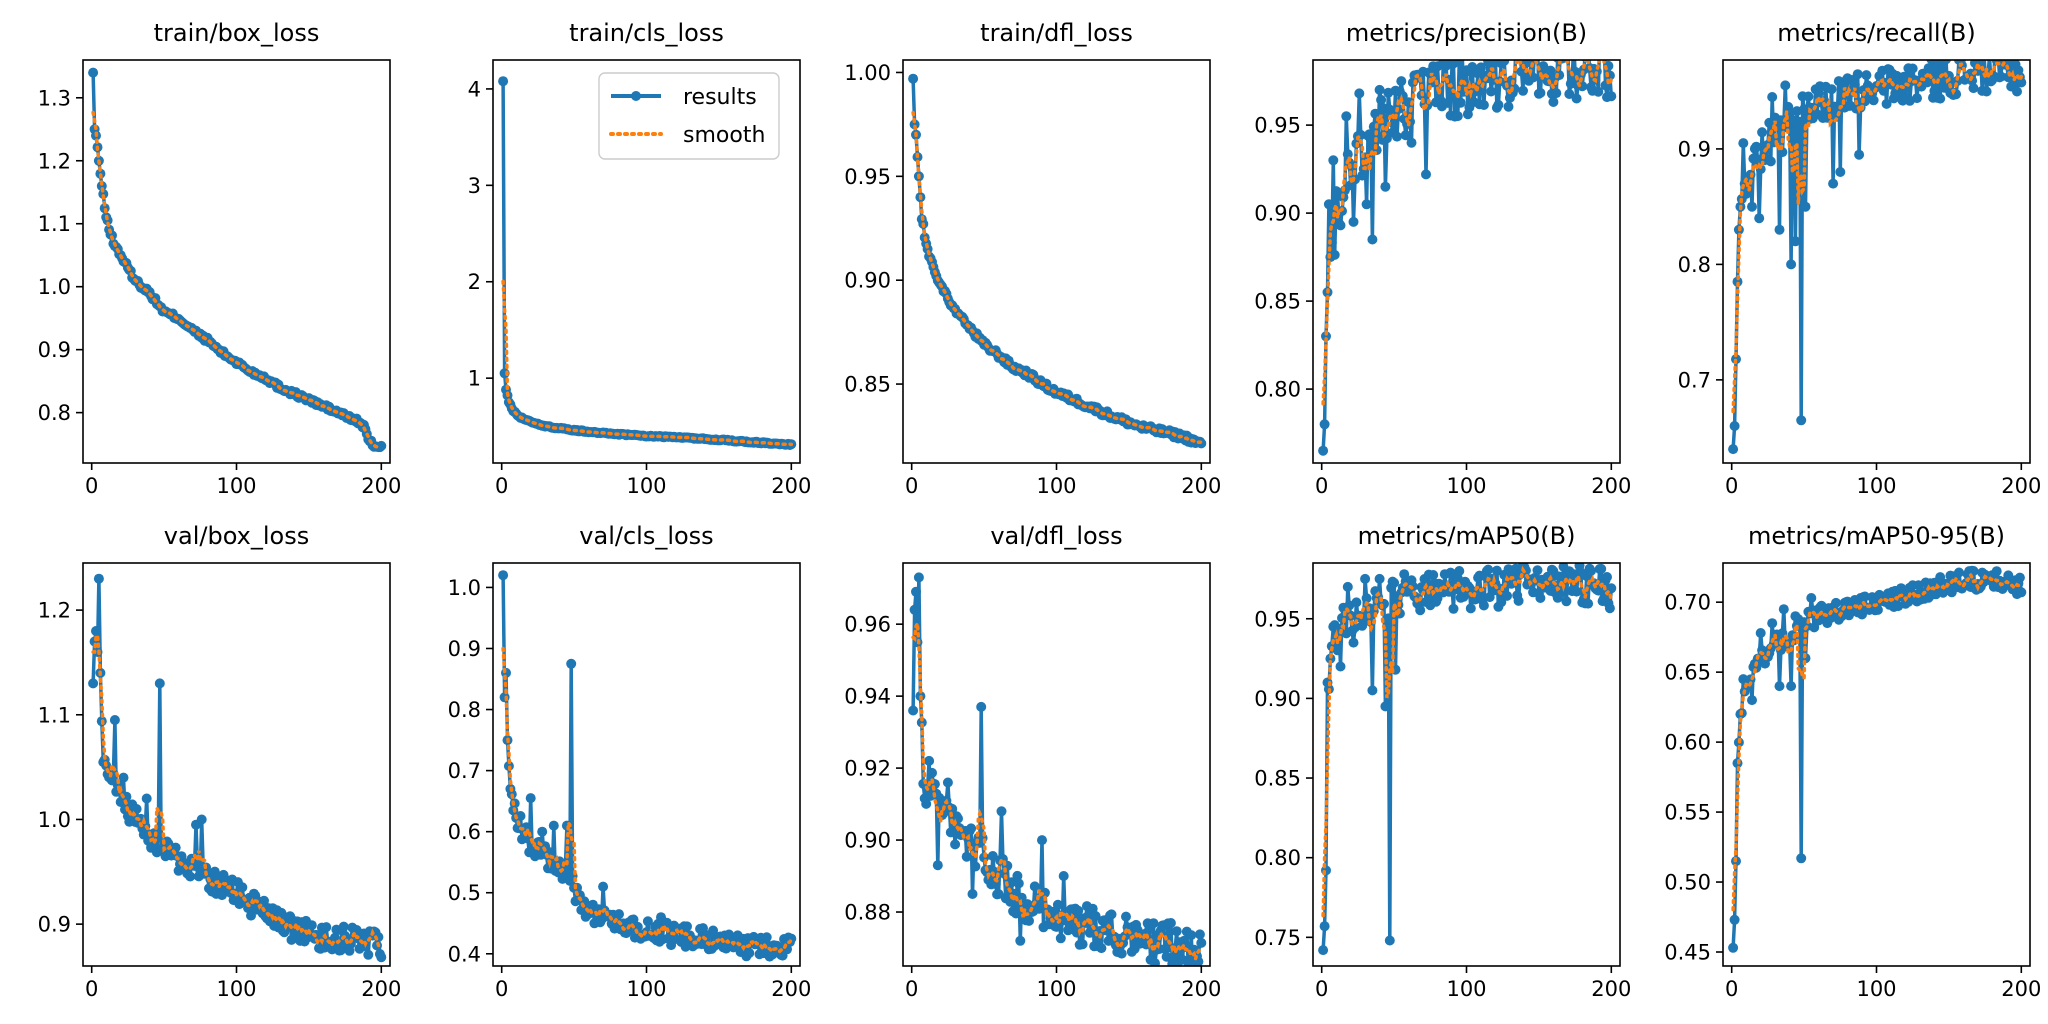 This screenshot has height=1024, width=2048. What do you see at coordinates (54, 715) in the screenshot?
I see `y-tick-label: 1.1` at bounding box center [54, 715].